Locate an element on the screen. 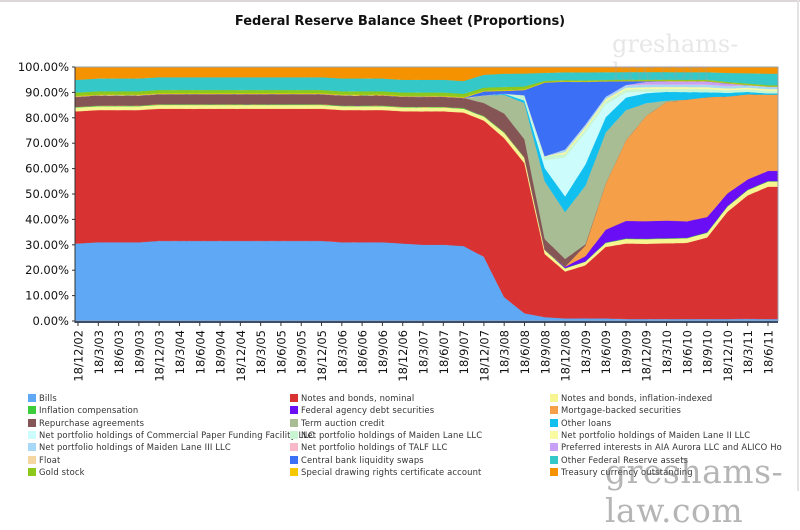  legend-item: Net portfolio holdings of TALF LLC is located at coordinates (368, 447).